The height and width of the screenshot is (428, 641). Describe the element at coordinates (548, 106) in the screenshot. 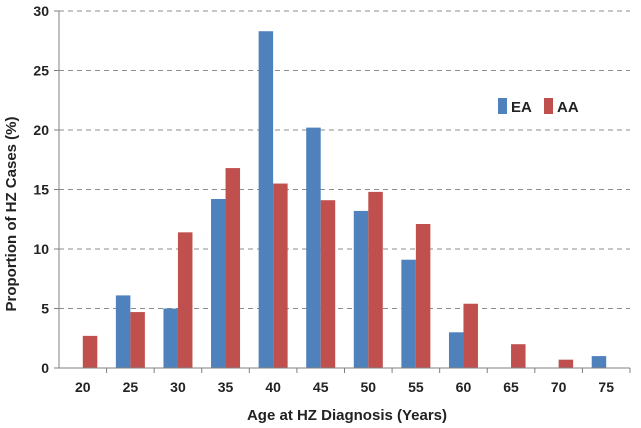

I see `legend-swatch-aa` at that location.